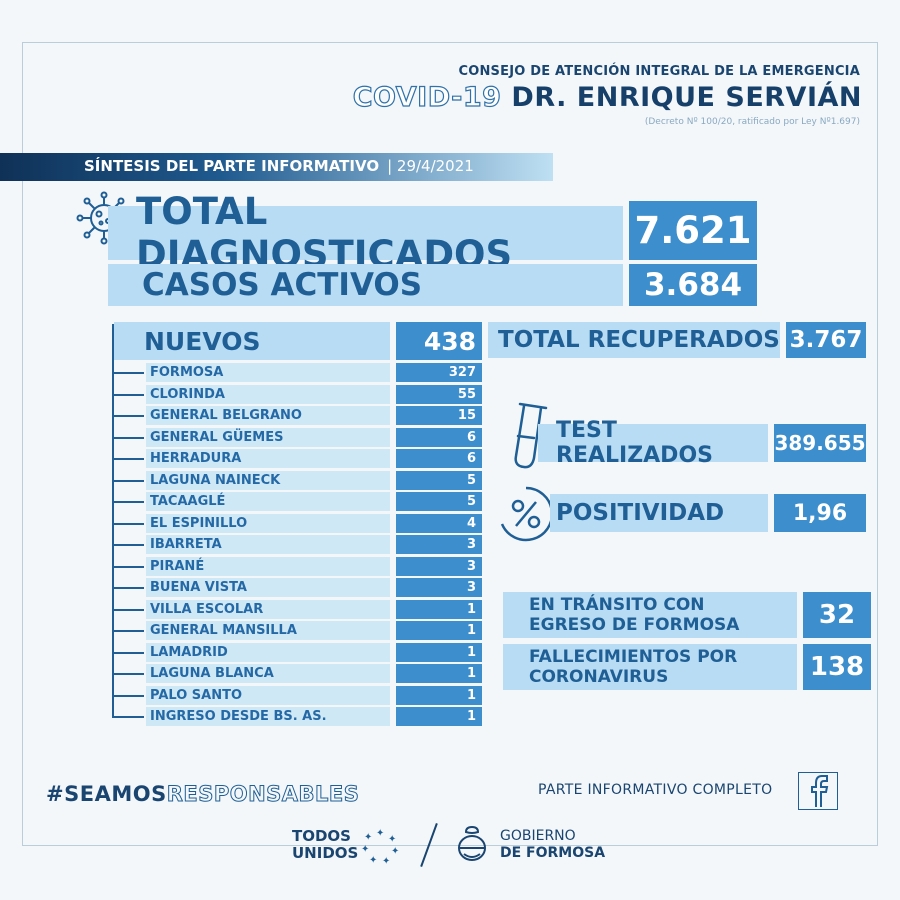 The width and height of the screenshot is (900, 900). I want to click on active-cases-value: 3.684, so click(693, 285).